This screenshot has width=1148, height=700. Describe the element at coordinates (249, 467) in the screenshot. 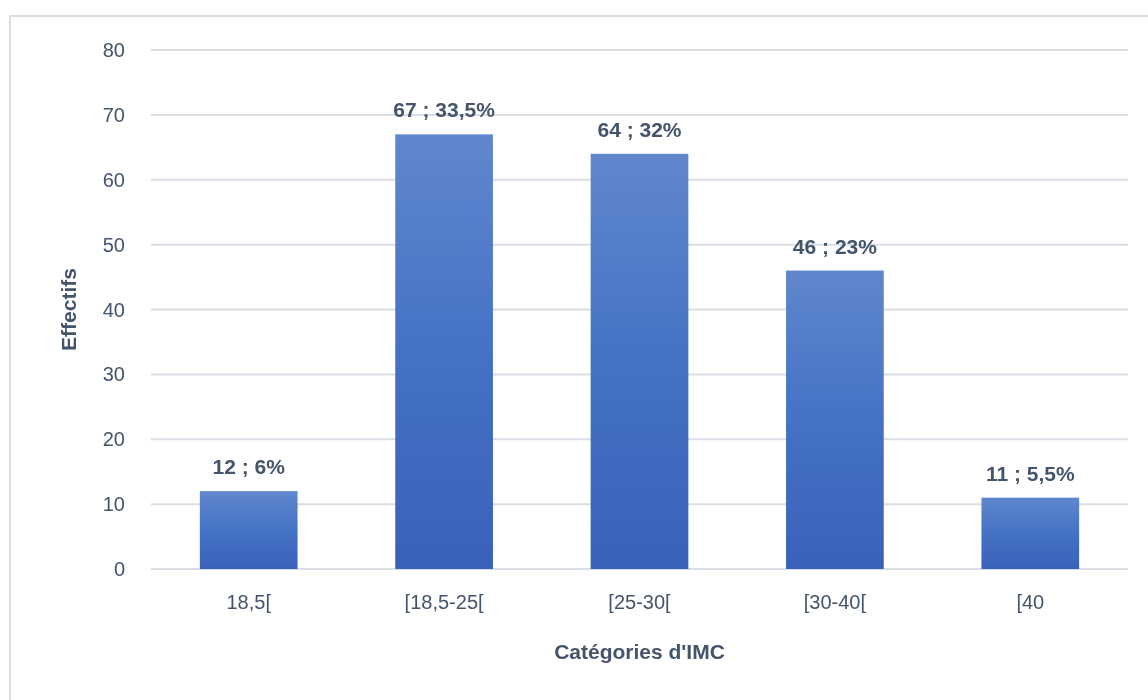

I see `data-label: 12 ; 6%` at that location.